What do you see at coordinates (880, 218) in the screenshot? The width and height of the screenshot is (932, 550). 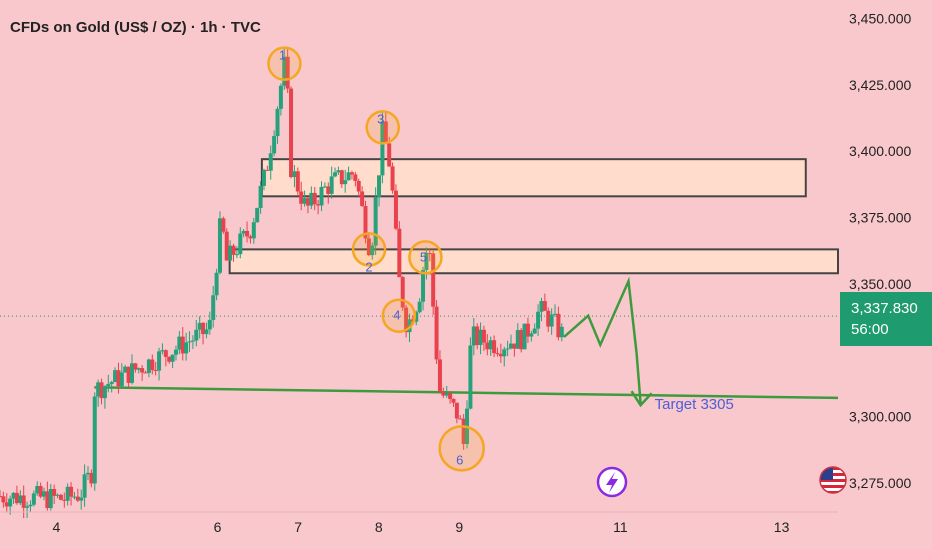 I see `y-tick-label: 3,375.000` at bounding box center [880, 218].